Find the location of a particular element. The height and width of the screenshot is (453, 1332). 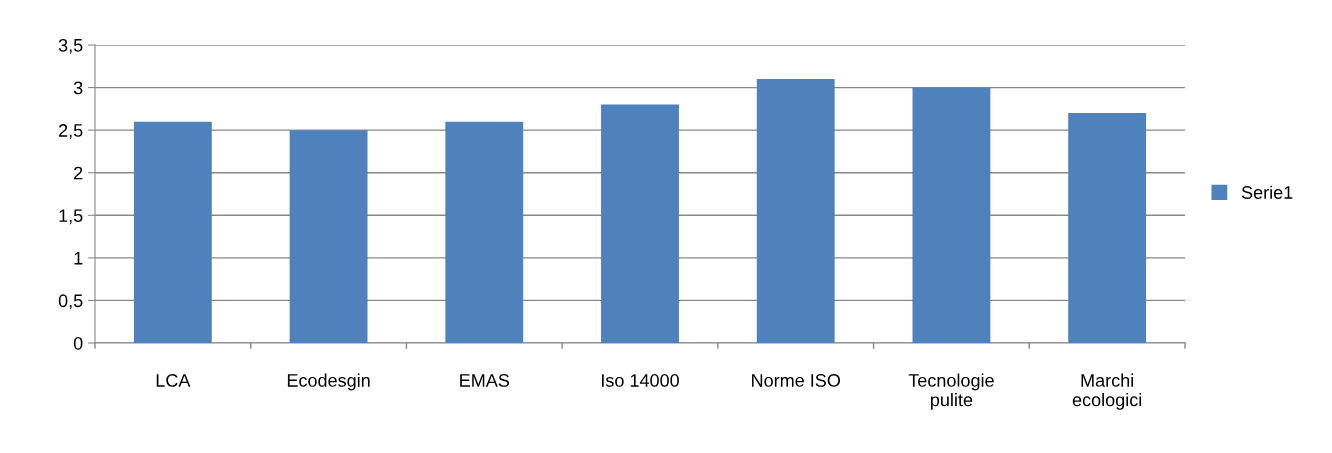

x-tick-label: Ecodesgin is located at coordinates (328, 382).